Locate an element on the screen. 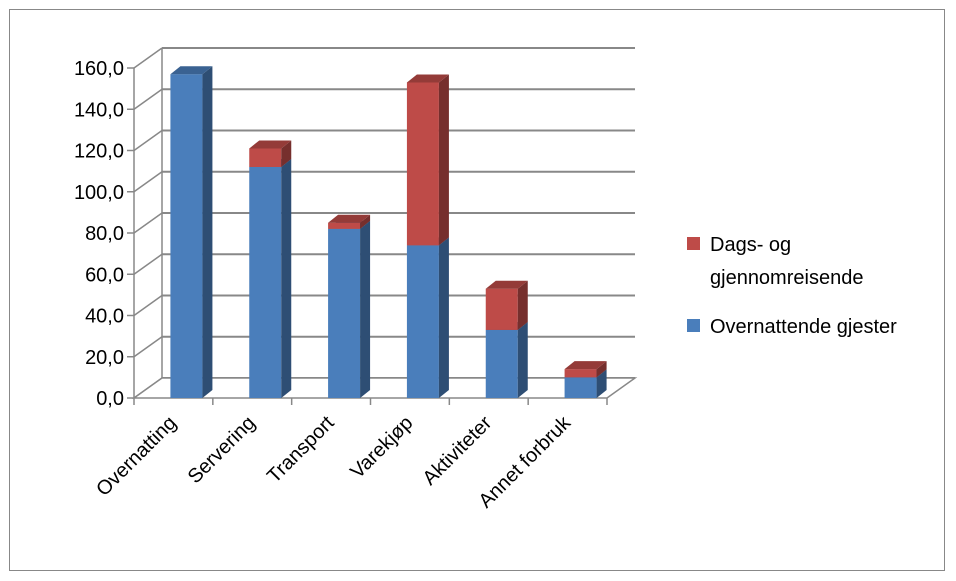  y-tick-label: 0,0 is located at coordinates (110, 399).